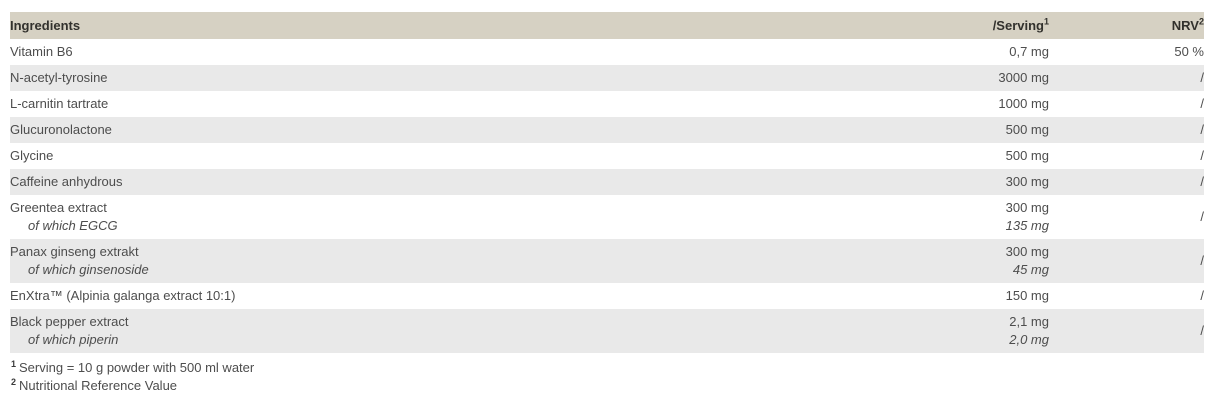  I want to click on footnote-nrv: 2 Nutritional Reference Value, so click(607, 386).